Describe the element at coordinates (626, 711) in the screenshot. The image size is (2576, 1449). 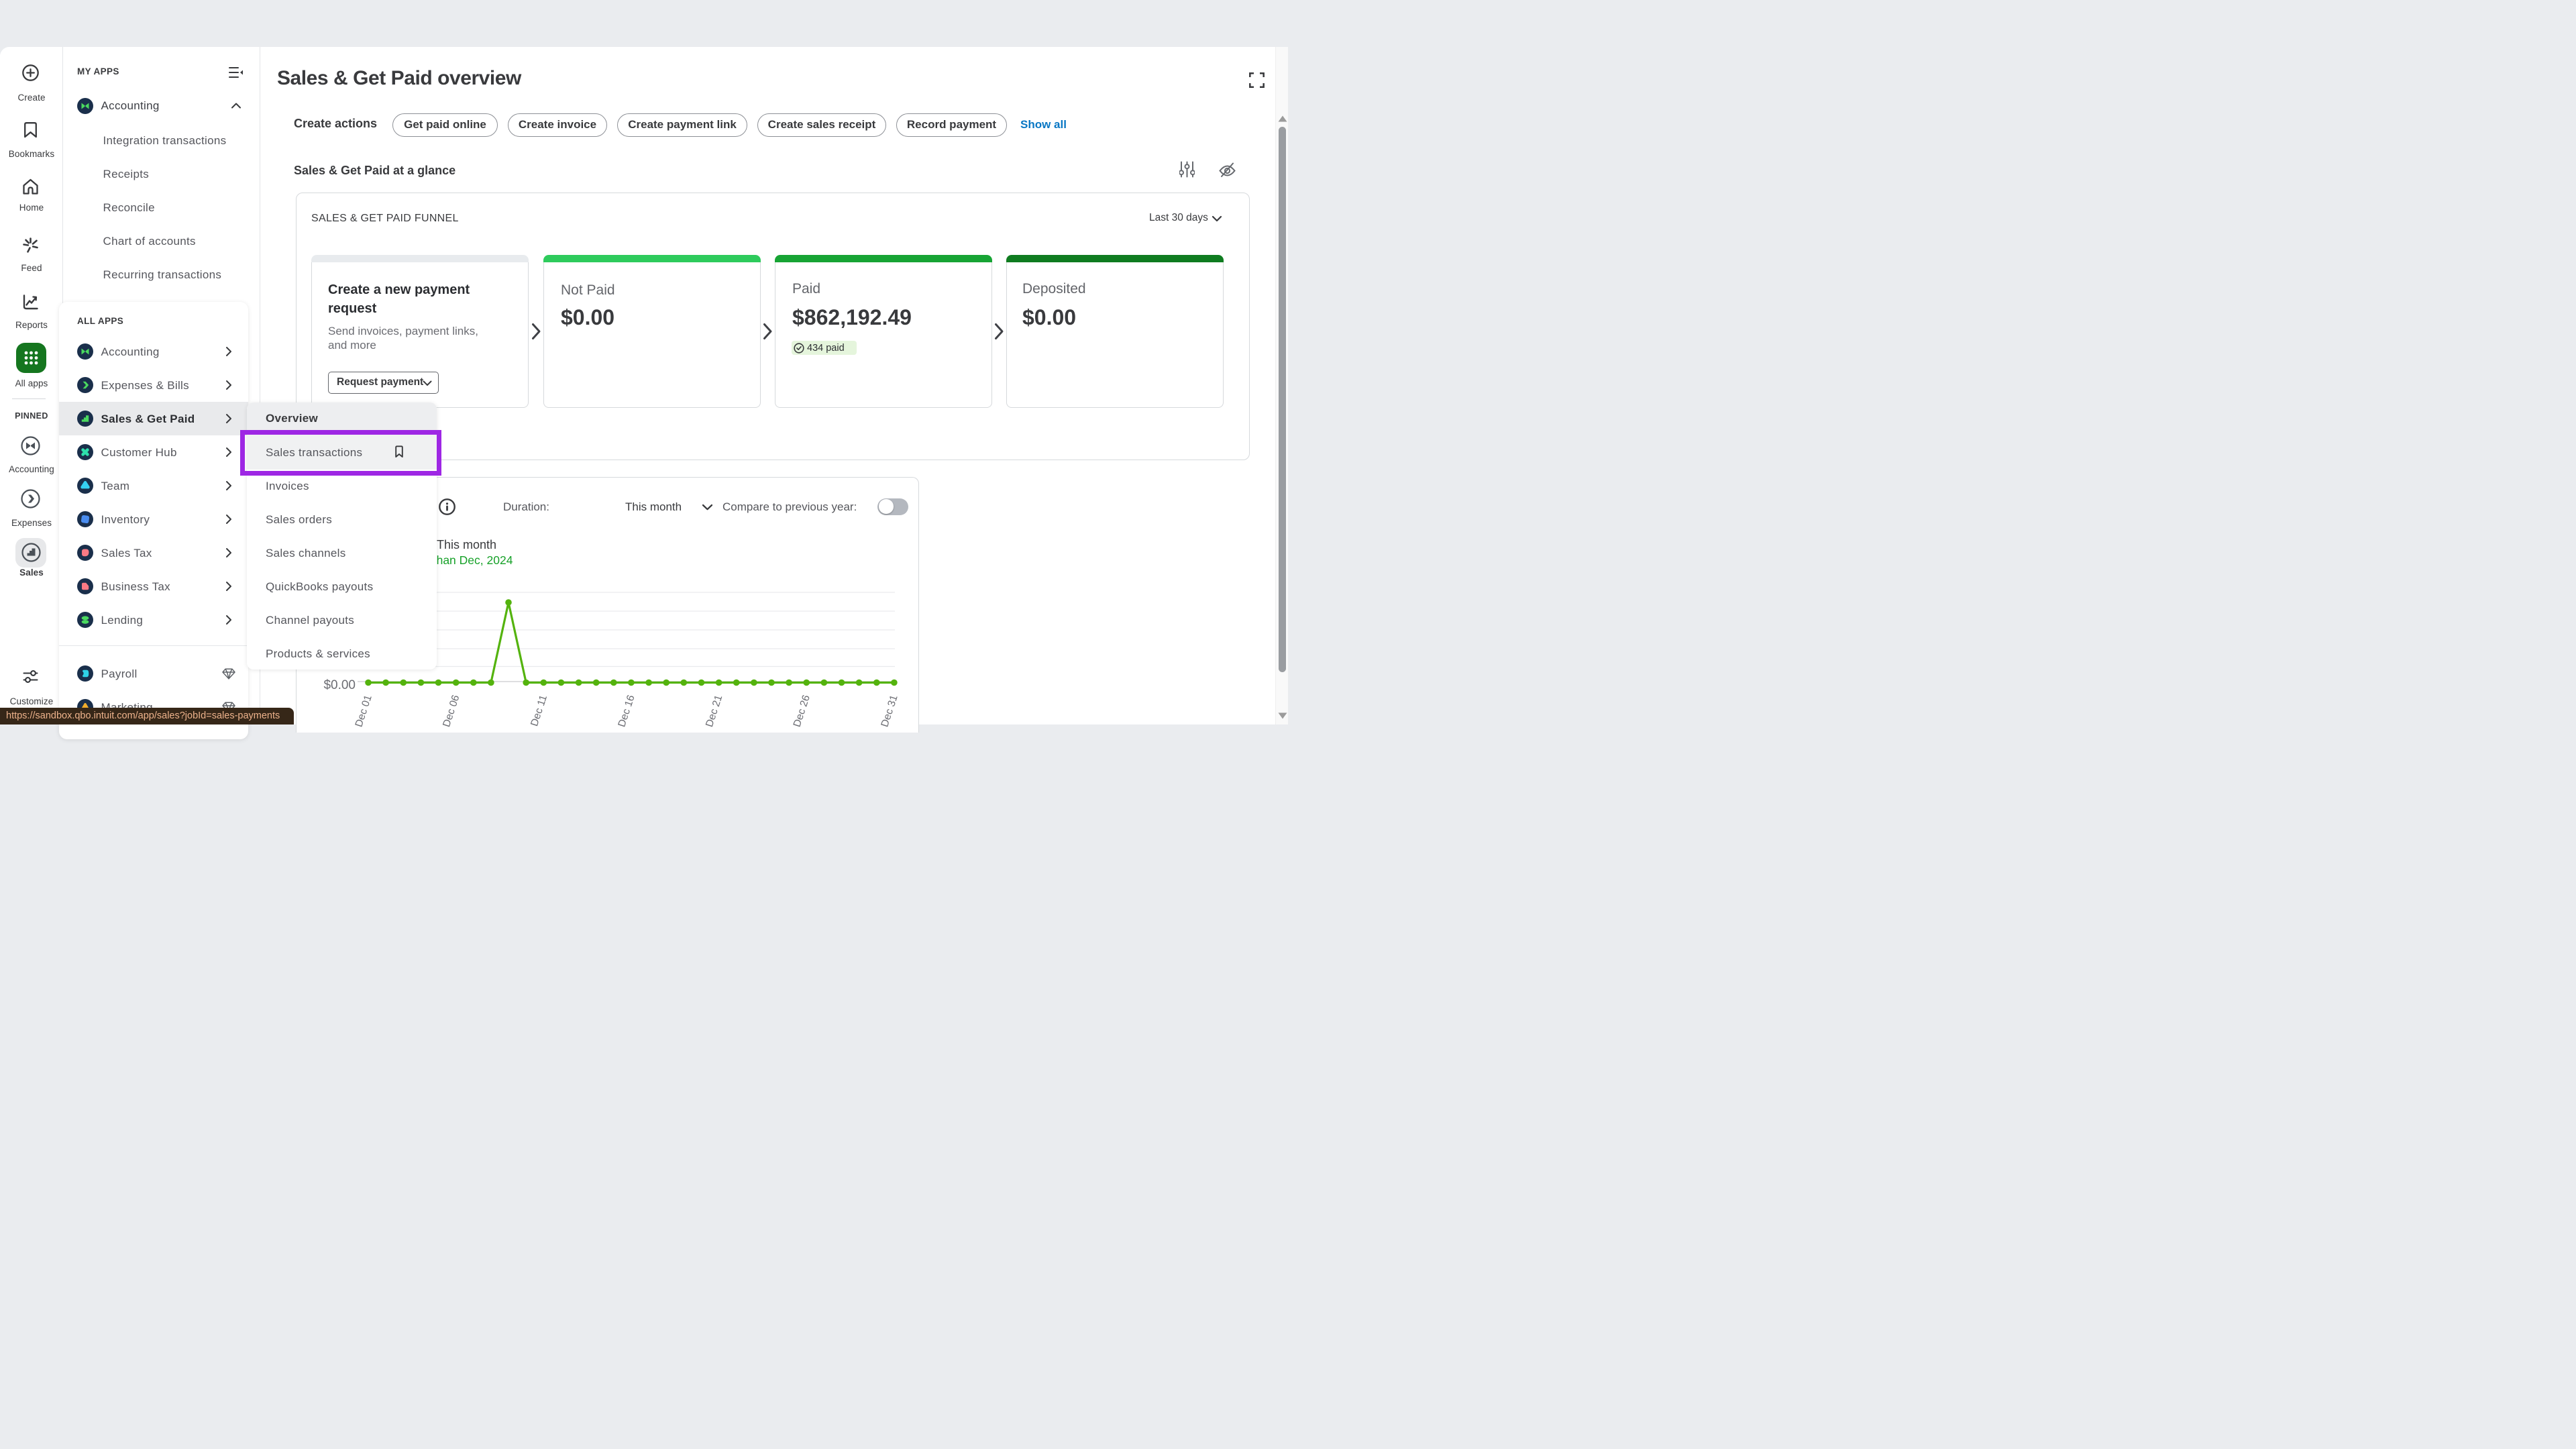
I see `svg-text: Dec 16` at that location.